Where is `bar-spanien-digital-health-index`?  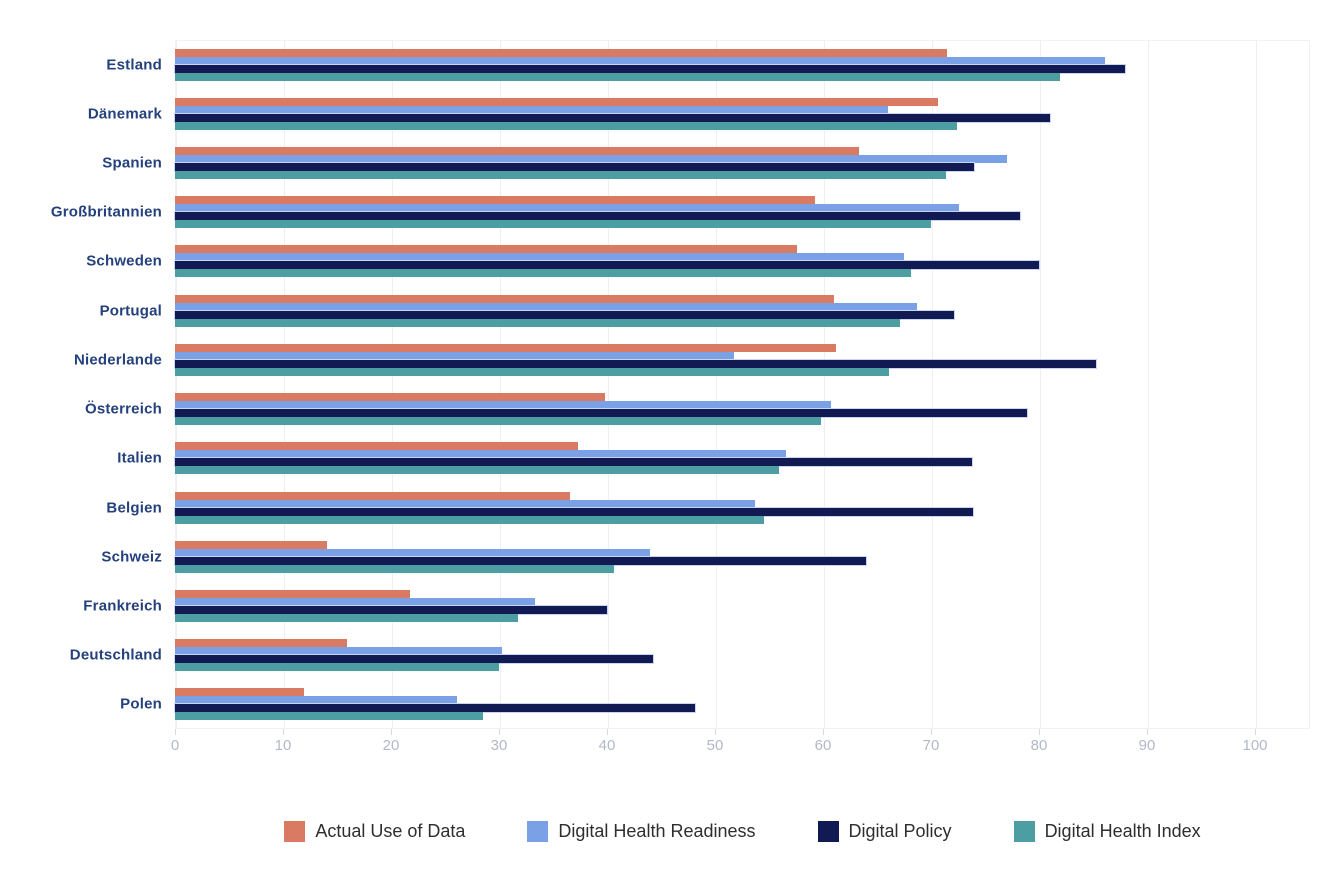
bar-spanien-digital-health-index is located at coordinates (561, 175).